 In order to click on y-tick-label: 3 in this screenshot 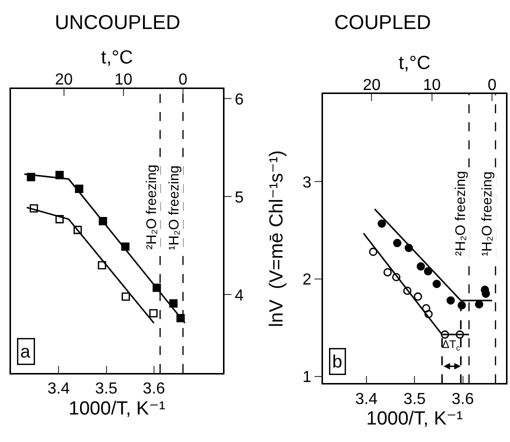, I will do `click(307, 183)`.